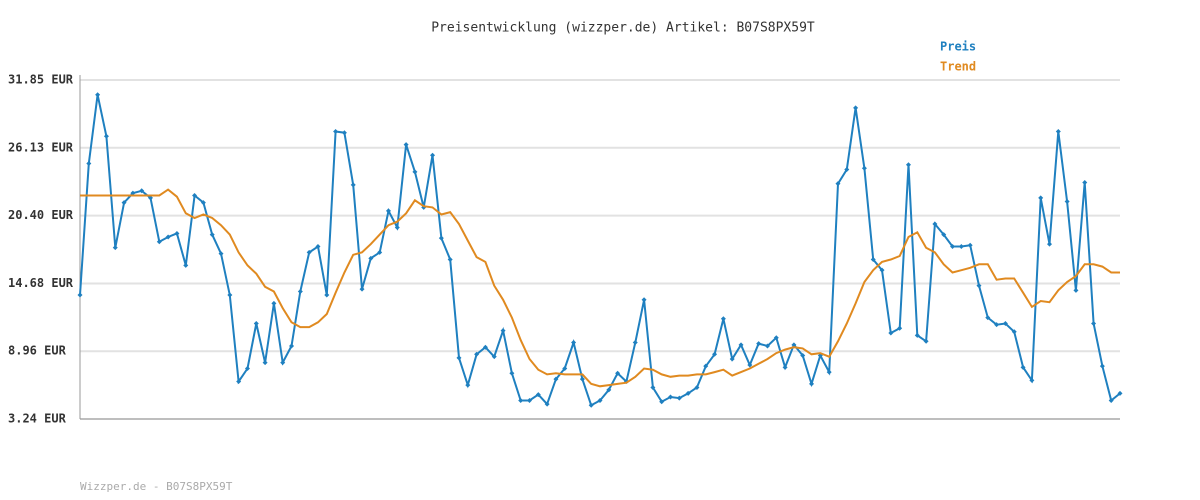 The height and width of the screenshot is (500, 1200). I want to click on footer: Wizzper.de - B07S8PX59T, so click(156, 486).